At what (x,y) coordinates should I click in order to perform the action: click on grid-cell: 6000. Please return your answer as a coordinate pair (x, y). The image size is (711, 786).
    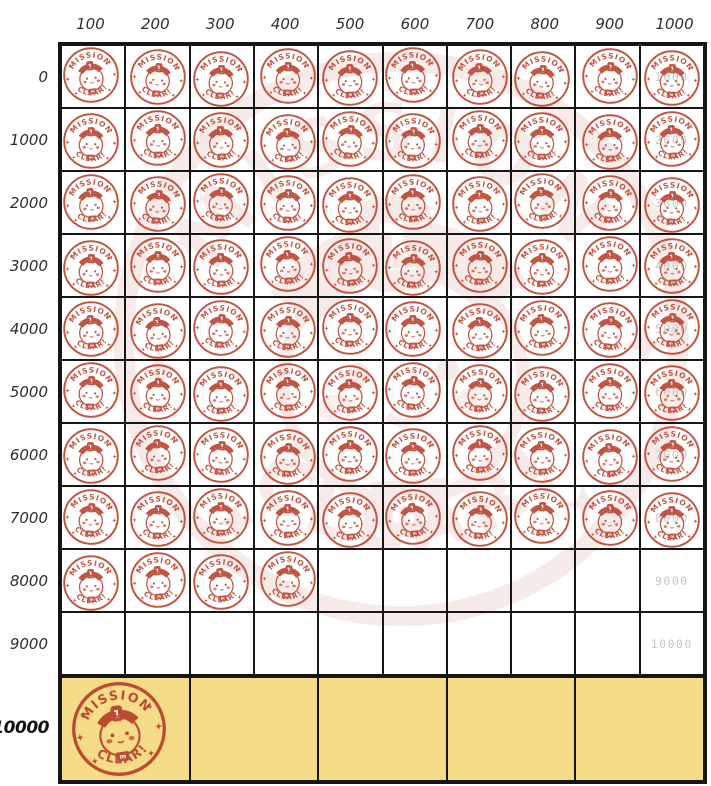
    Looking at the image, I should click on (671, 391).